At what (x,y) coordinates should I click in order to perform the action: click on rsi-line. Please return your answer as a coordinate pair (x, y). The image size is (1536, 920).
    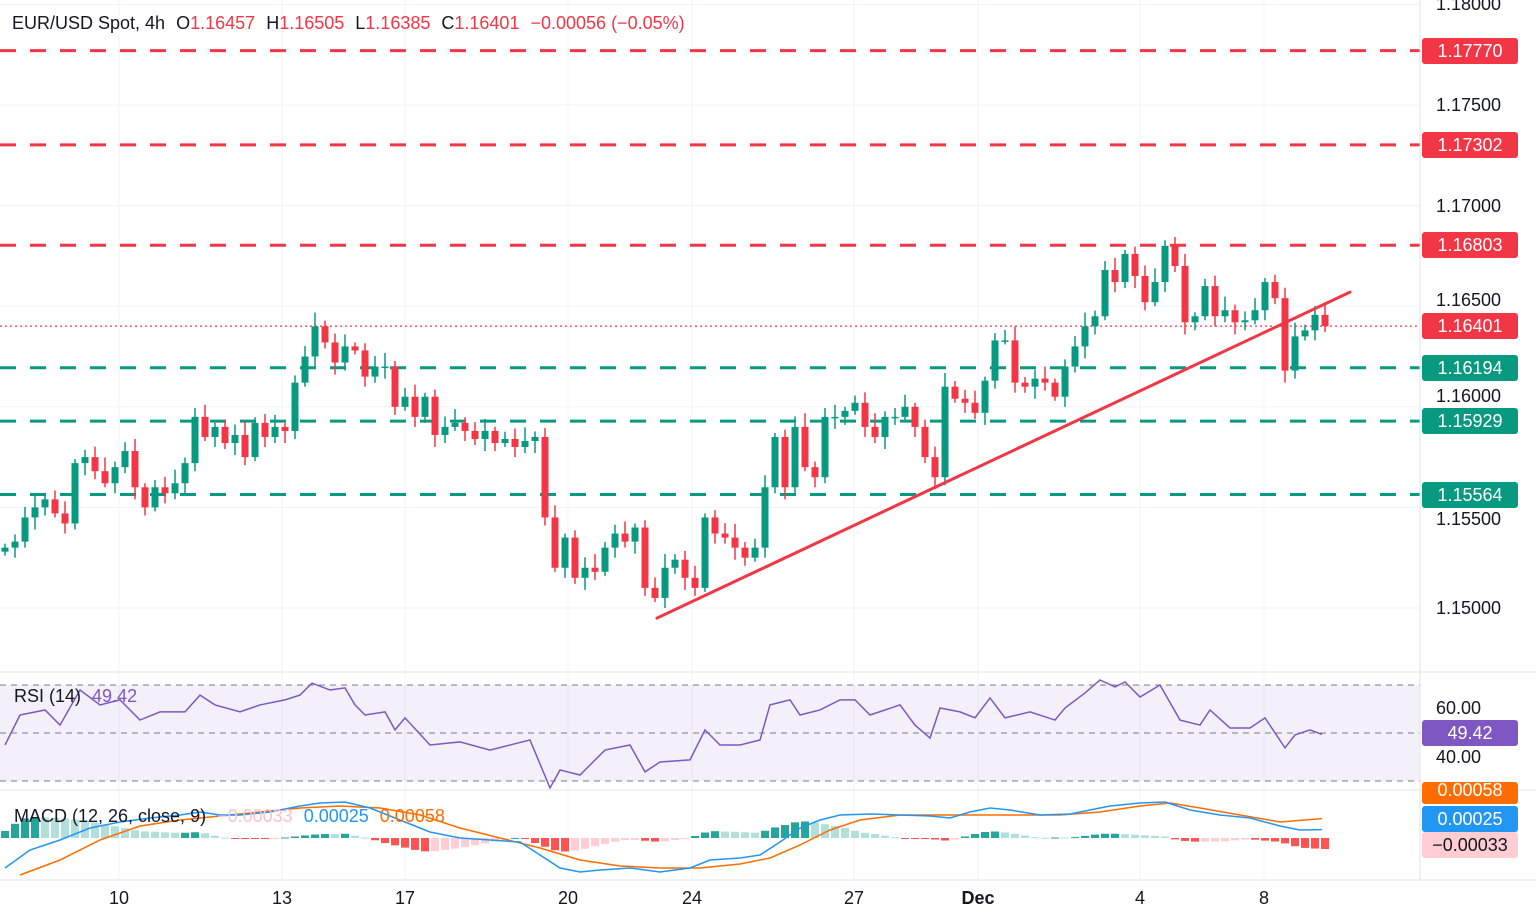
    Looking at the image, I should click on (663, 734).